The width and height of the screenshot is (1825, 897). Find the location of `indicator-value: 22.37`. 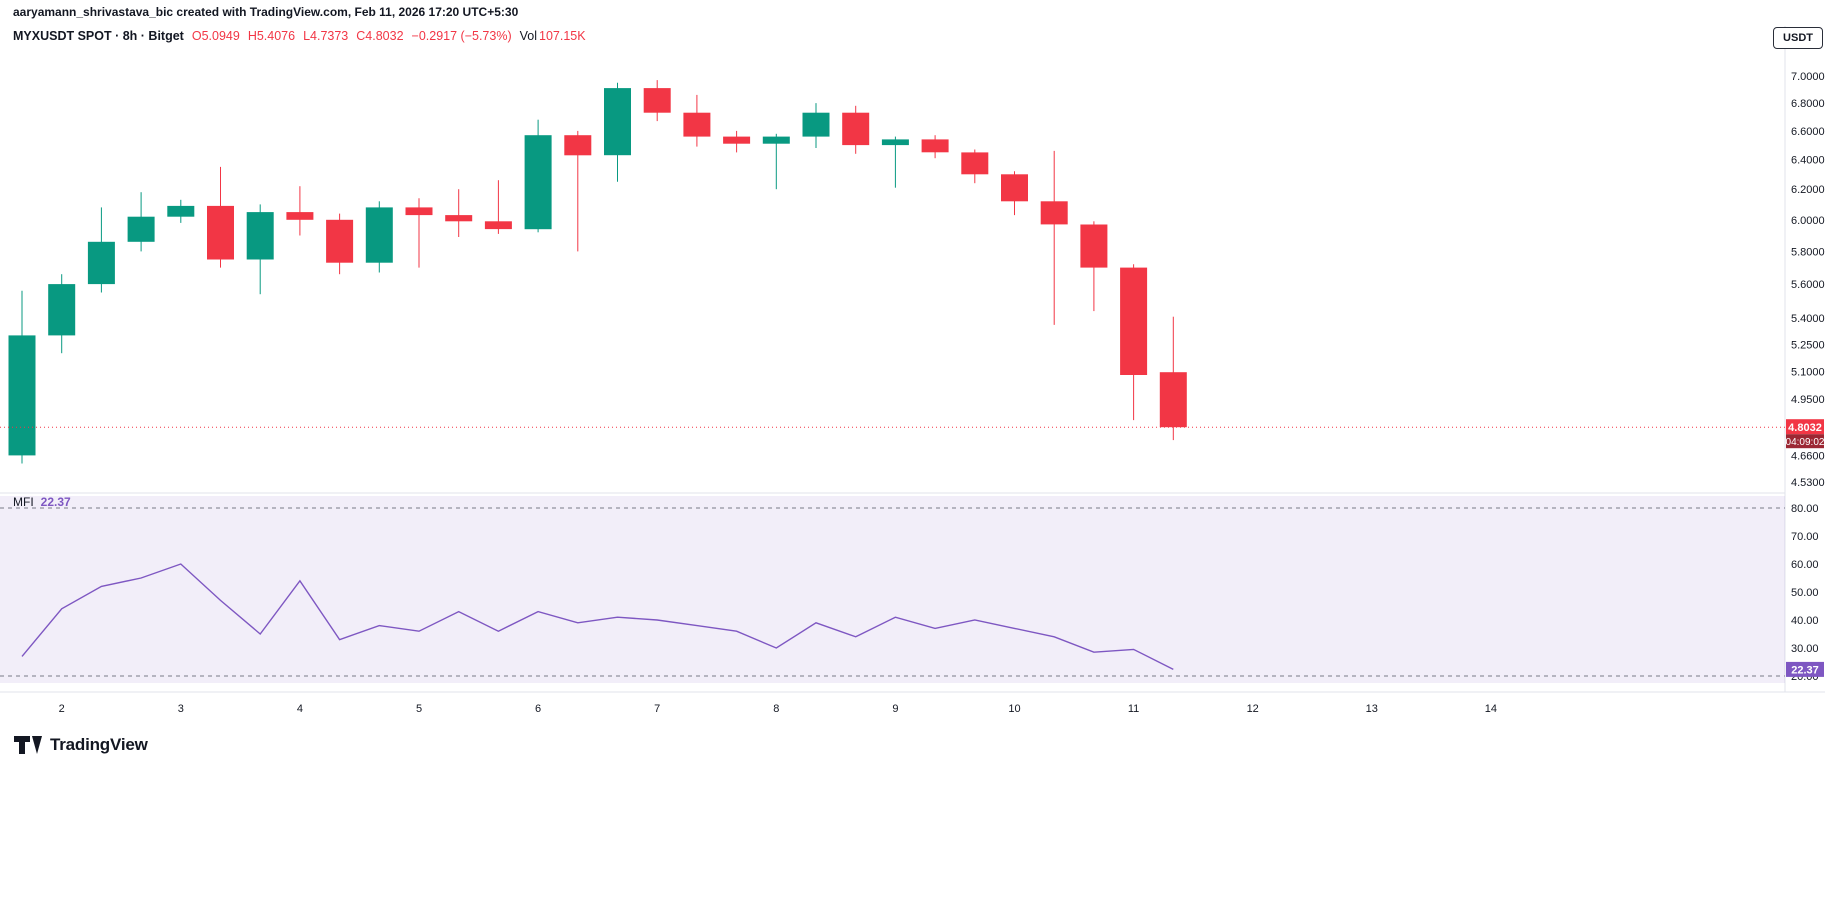

indicator-value: 22.37 is located at coordinates (55, 502).